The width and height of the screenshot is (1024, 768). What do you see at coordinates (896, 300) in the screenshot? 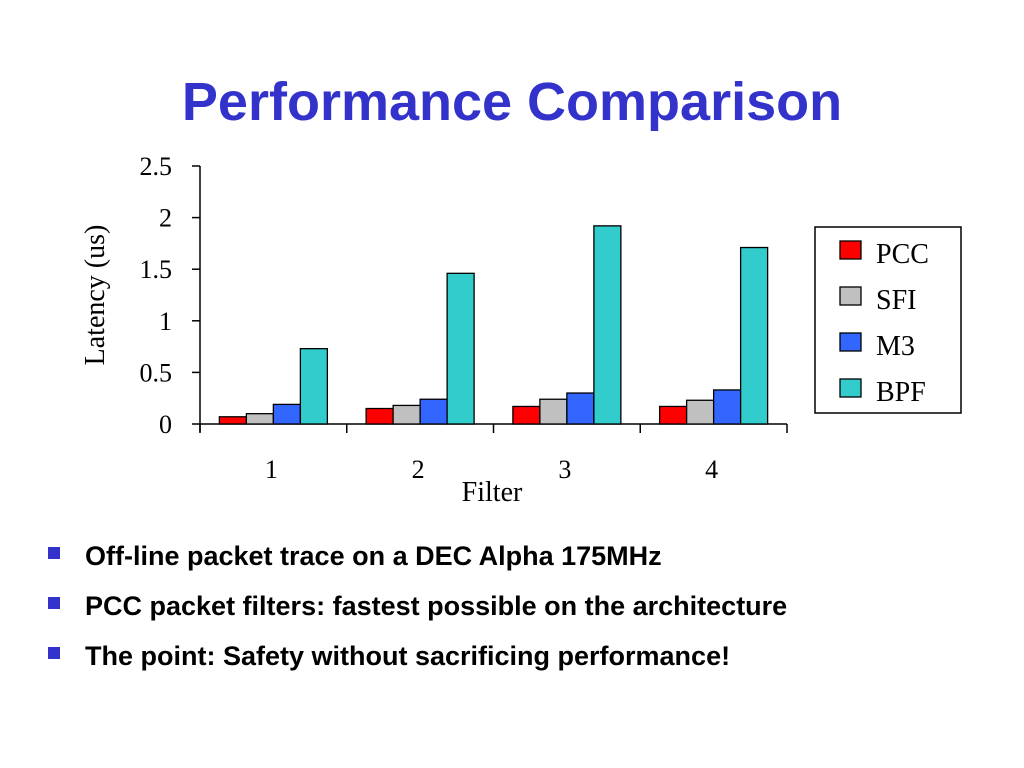
I see `legend-label-sfi: SFI` at bounding box center [896, 300].